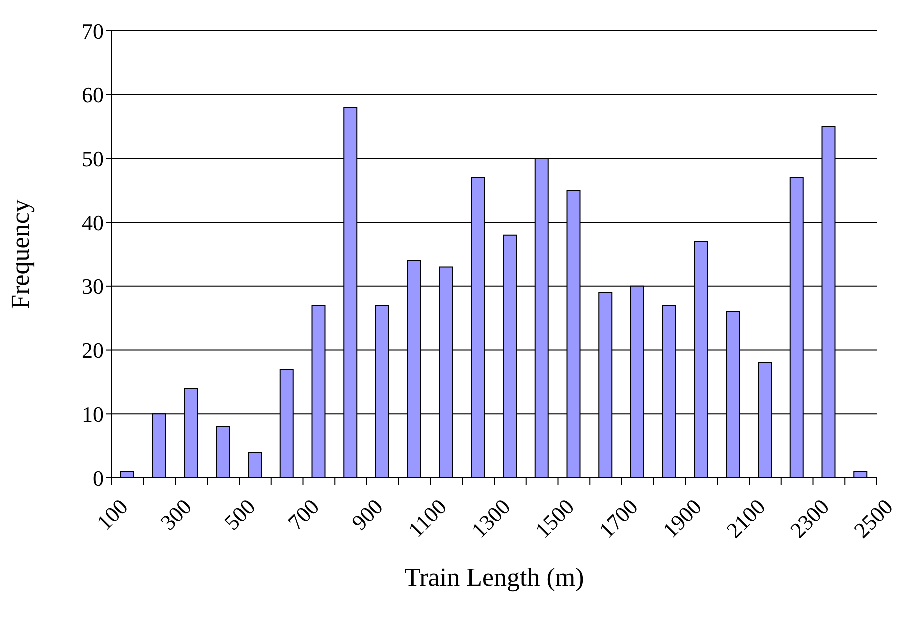  I want to click on y-tick-label: 0, so click(98, 478).